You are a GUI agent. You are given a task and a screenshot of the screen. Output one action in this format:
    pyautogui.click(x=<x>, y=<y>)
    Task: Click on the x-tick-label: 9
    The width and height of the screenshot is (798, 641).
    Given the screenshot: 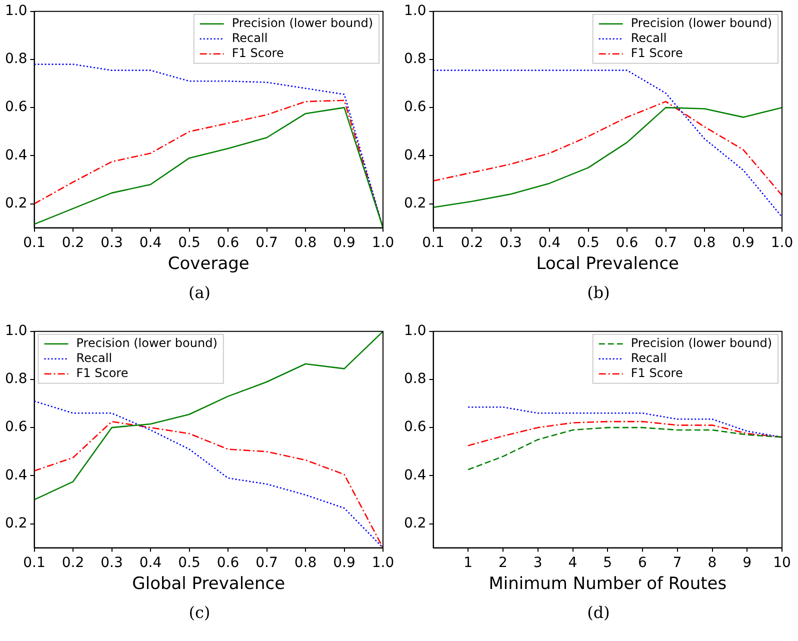 What is the action you would take?
    pyautogui.click(x=747, y=562)
    